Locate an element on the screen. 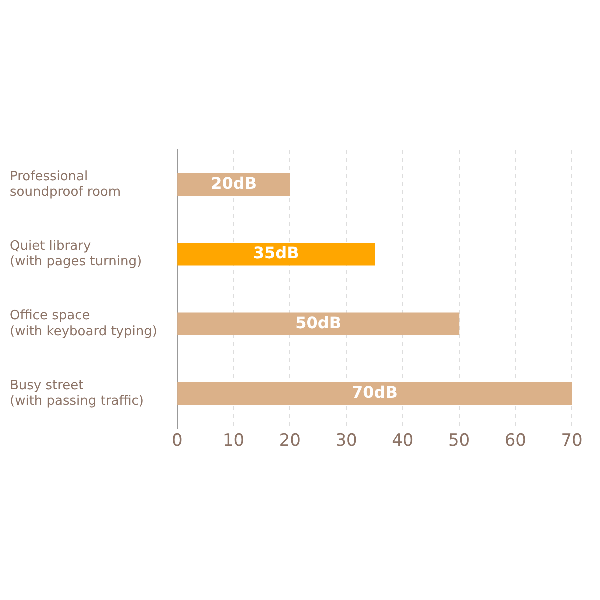 This screenshot has width=600, height=600. data-label: 50dB is located at coordinates (319, 322).